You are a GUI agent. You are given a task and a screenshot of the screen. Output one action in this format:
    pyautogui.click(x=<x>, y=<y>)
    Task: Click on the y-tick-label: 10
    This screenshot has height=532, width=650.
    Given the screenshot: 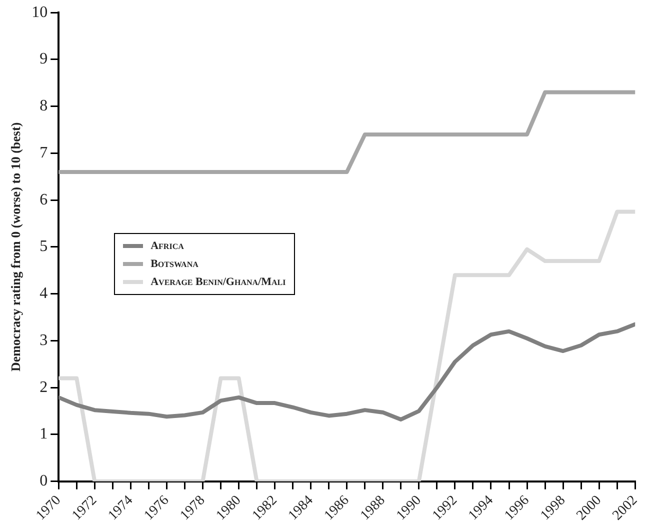 What is the action you would take?
    pyautogui.click(x=40, y=12)
    